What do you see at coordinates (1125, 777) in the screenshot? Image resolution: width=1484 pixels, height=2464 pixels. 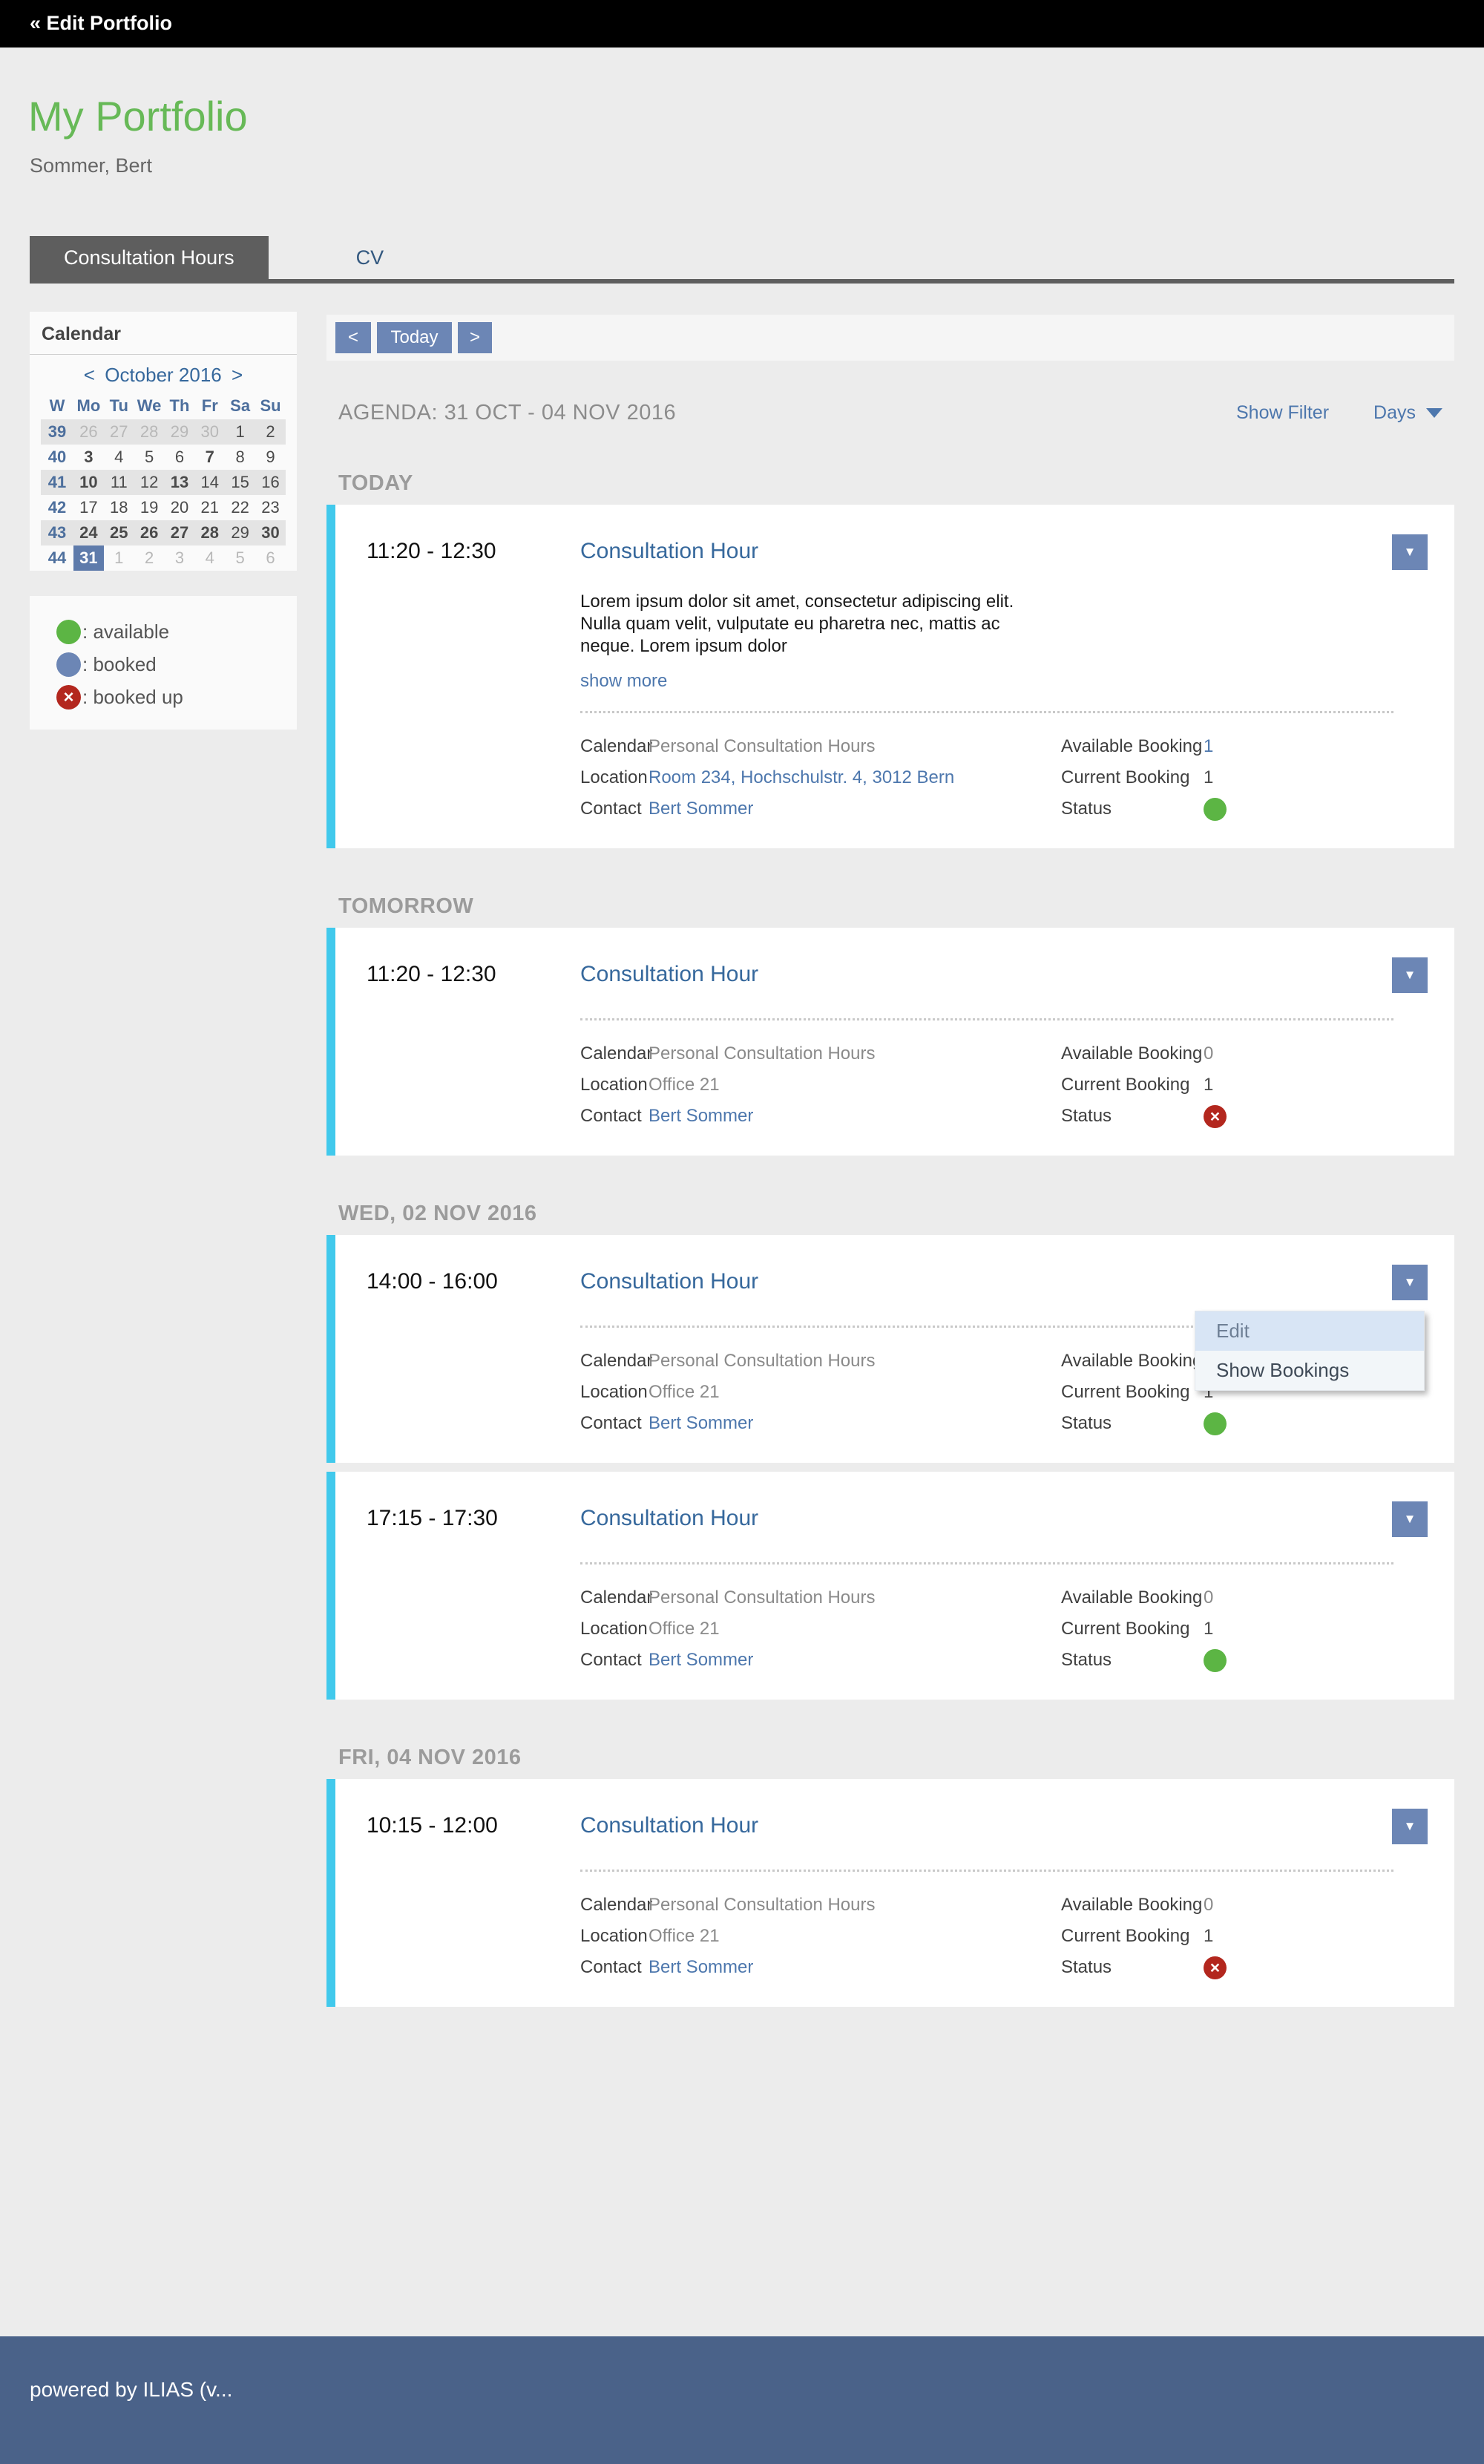 I see `detail-label: Current Booking` at bounding box center [1125, 777].